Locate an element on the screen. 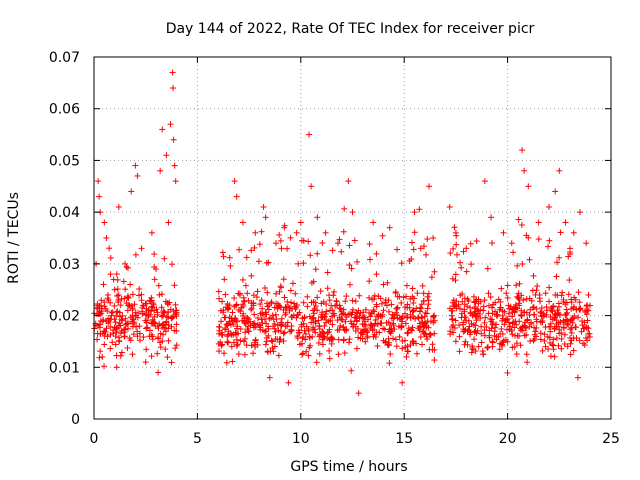  y-tick-label: 0 is located at coordinates (75, 420).